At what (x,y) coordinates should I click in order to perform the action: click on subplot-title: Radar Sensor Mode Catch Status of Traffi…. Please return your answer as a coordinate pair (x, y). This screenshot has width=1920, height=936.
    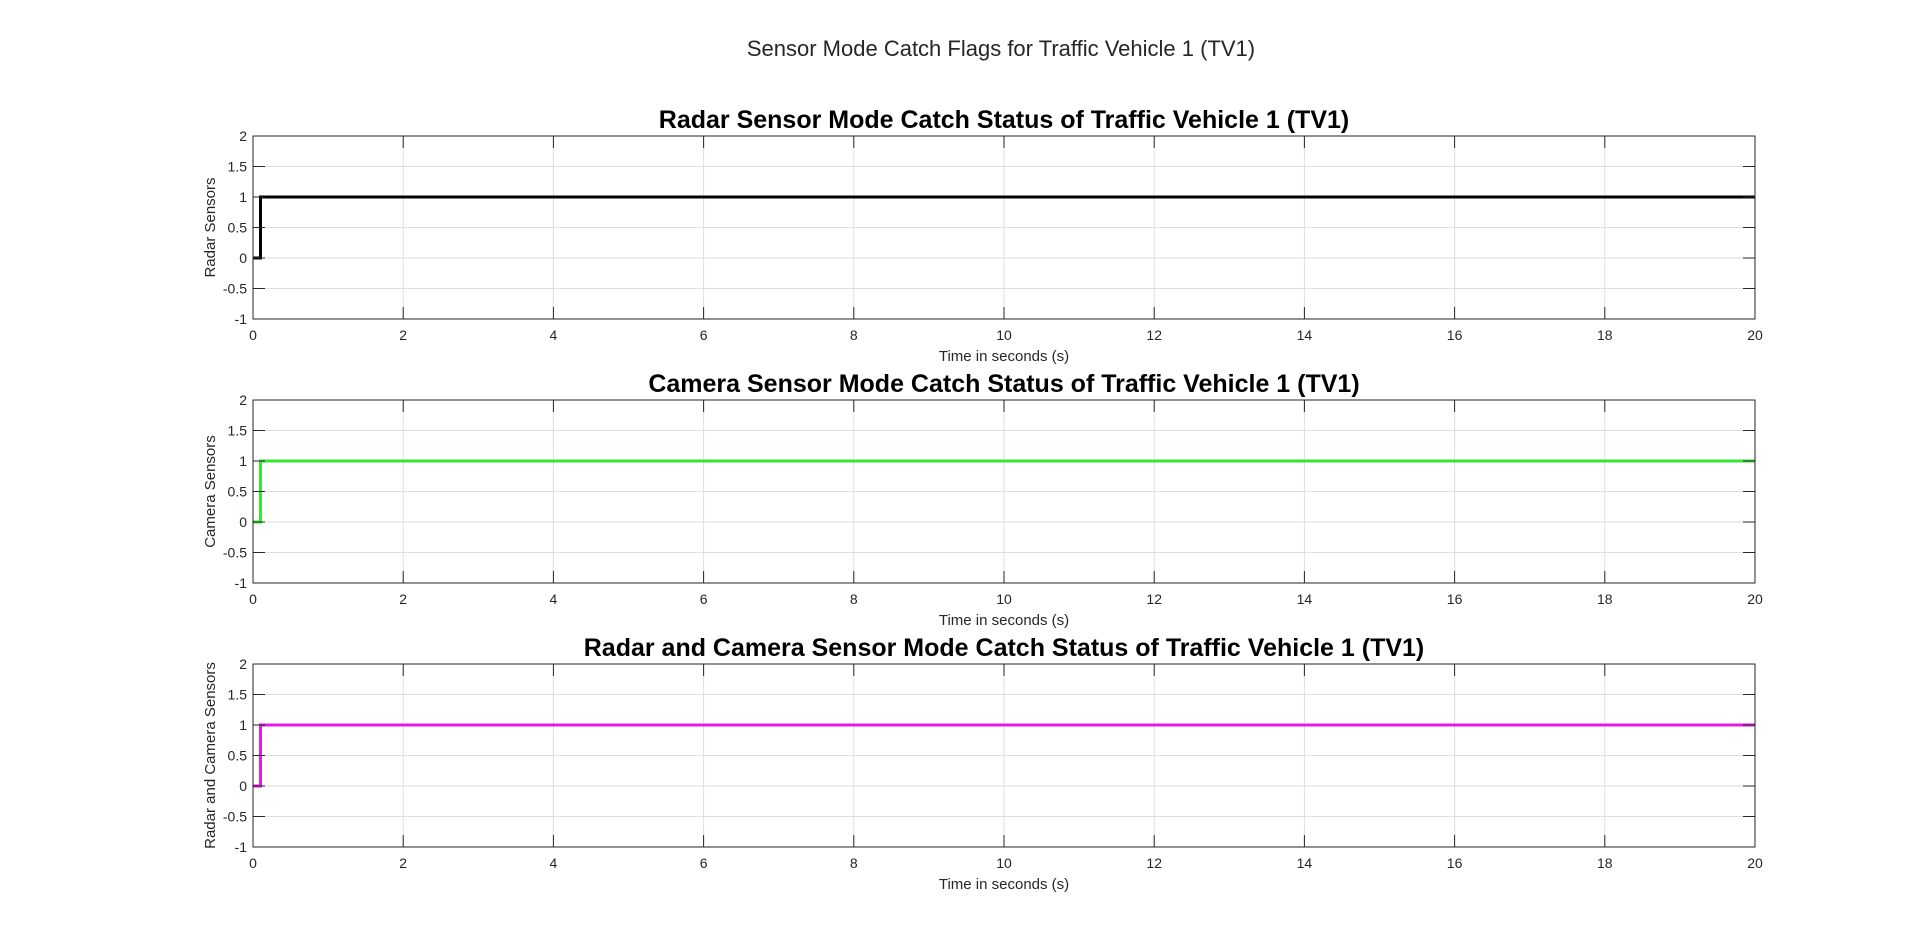
    Looking at the image, I should click on (1004, 120).